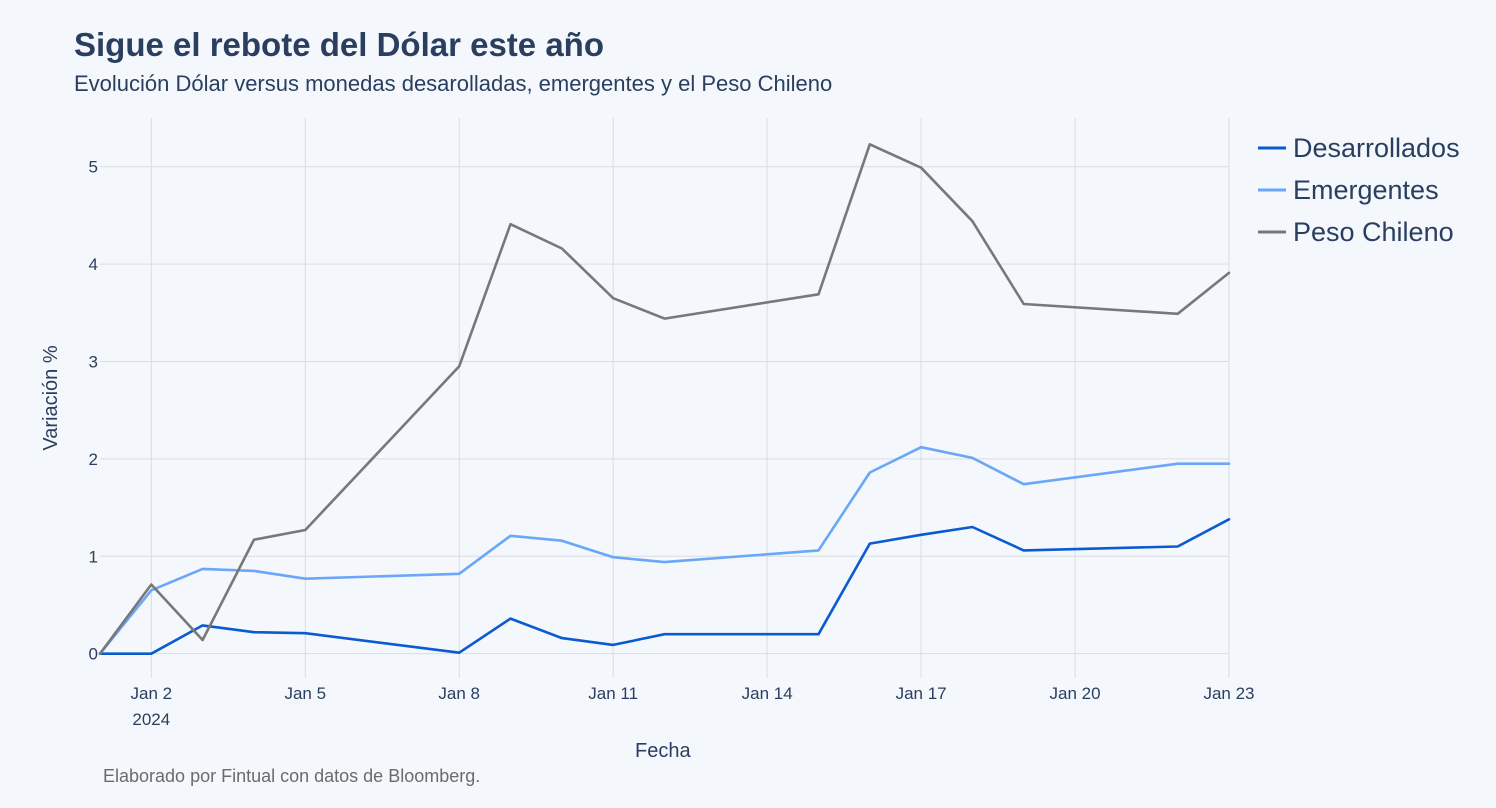 This screenshot has width=1496, height=808. I want to click on x-tick-label: Jan 23, so click(1228, 693).